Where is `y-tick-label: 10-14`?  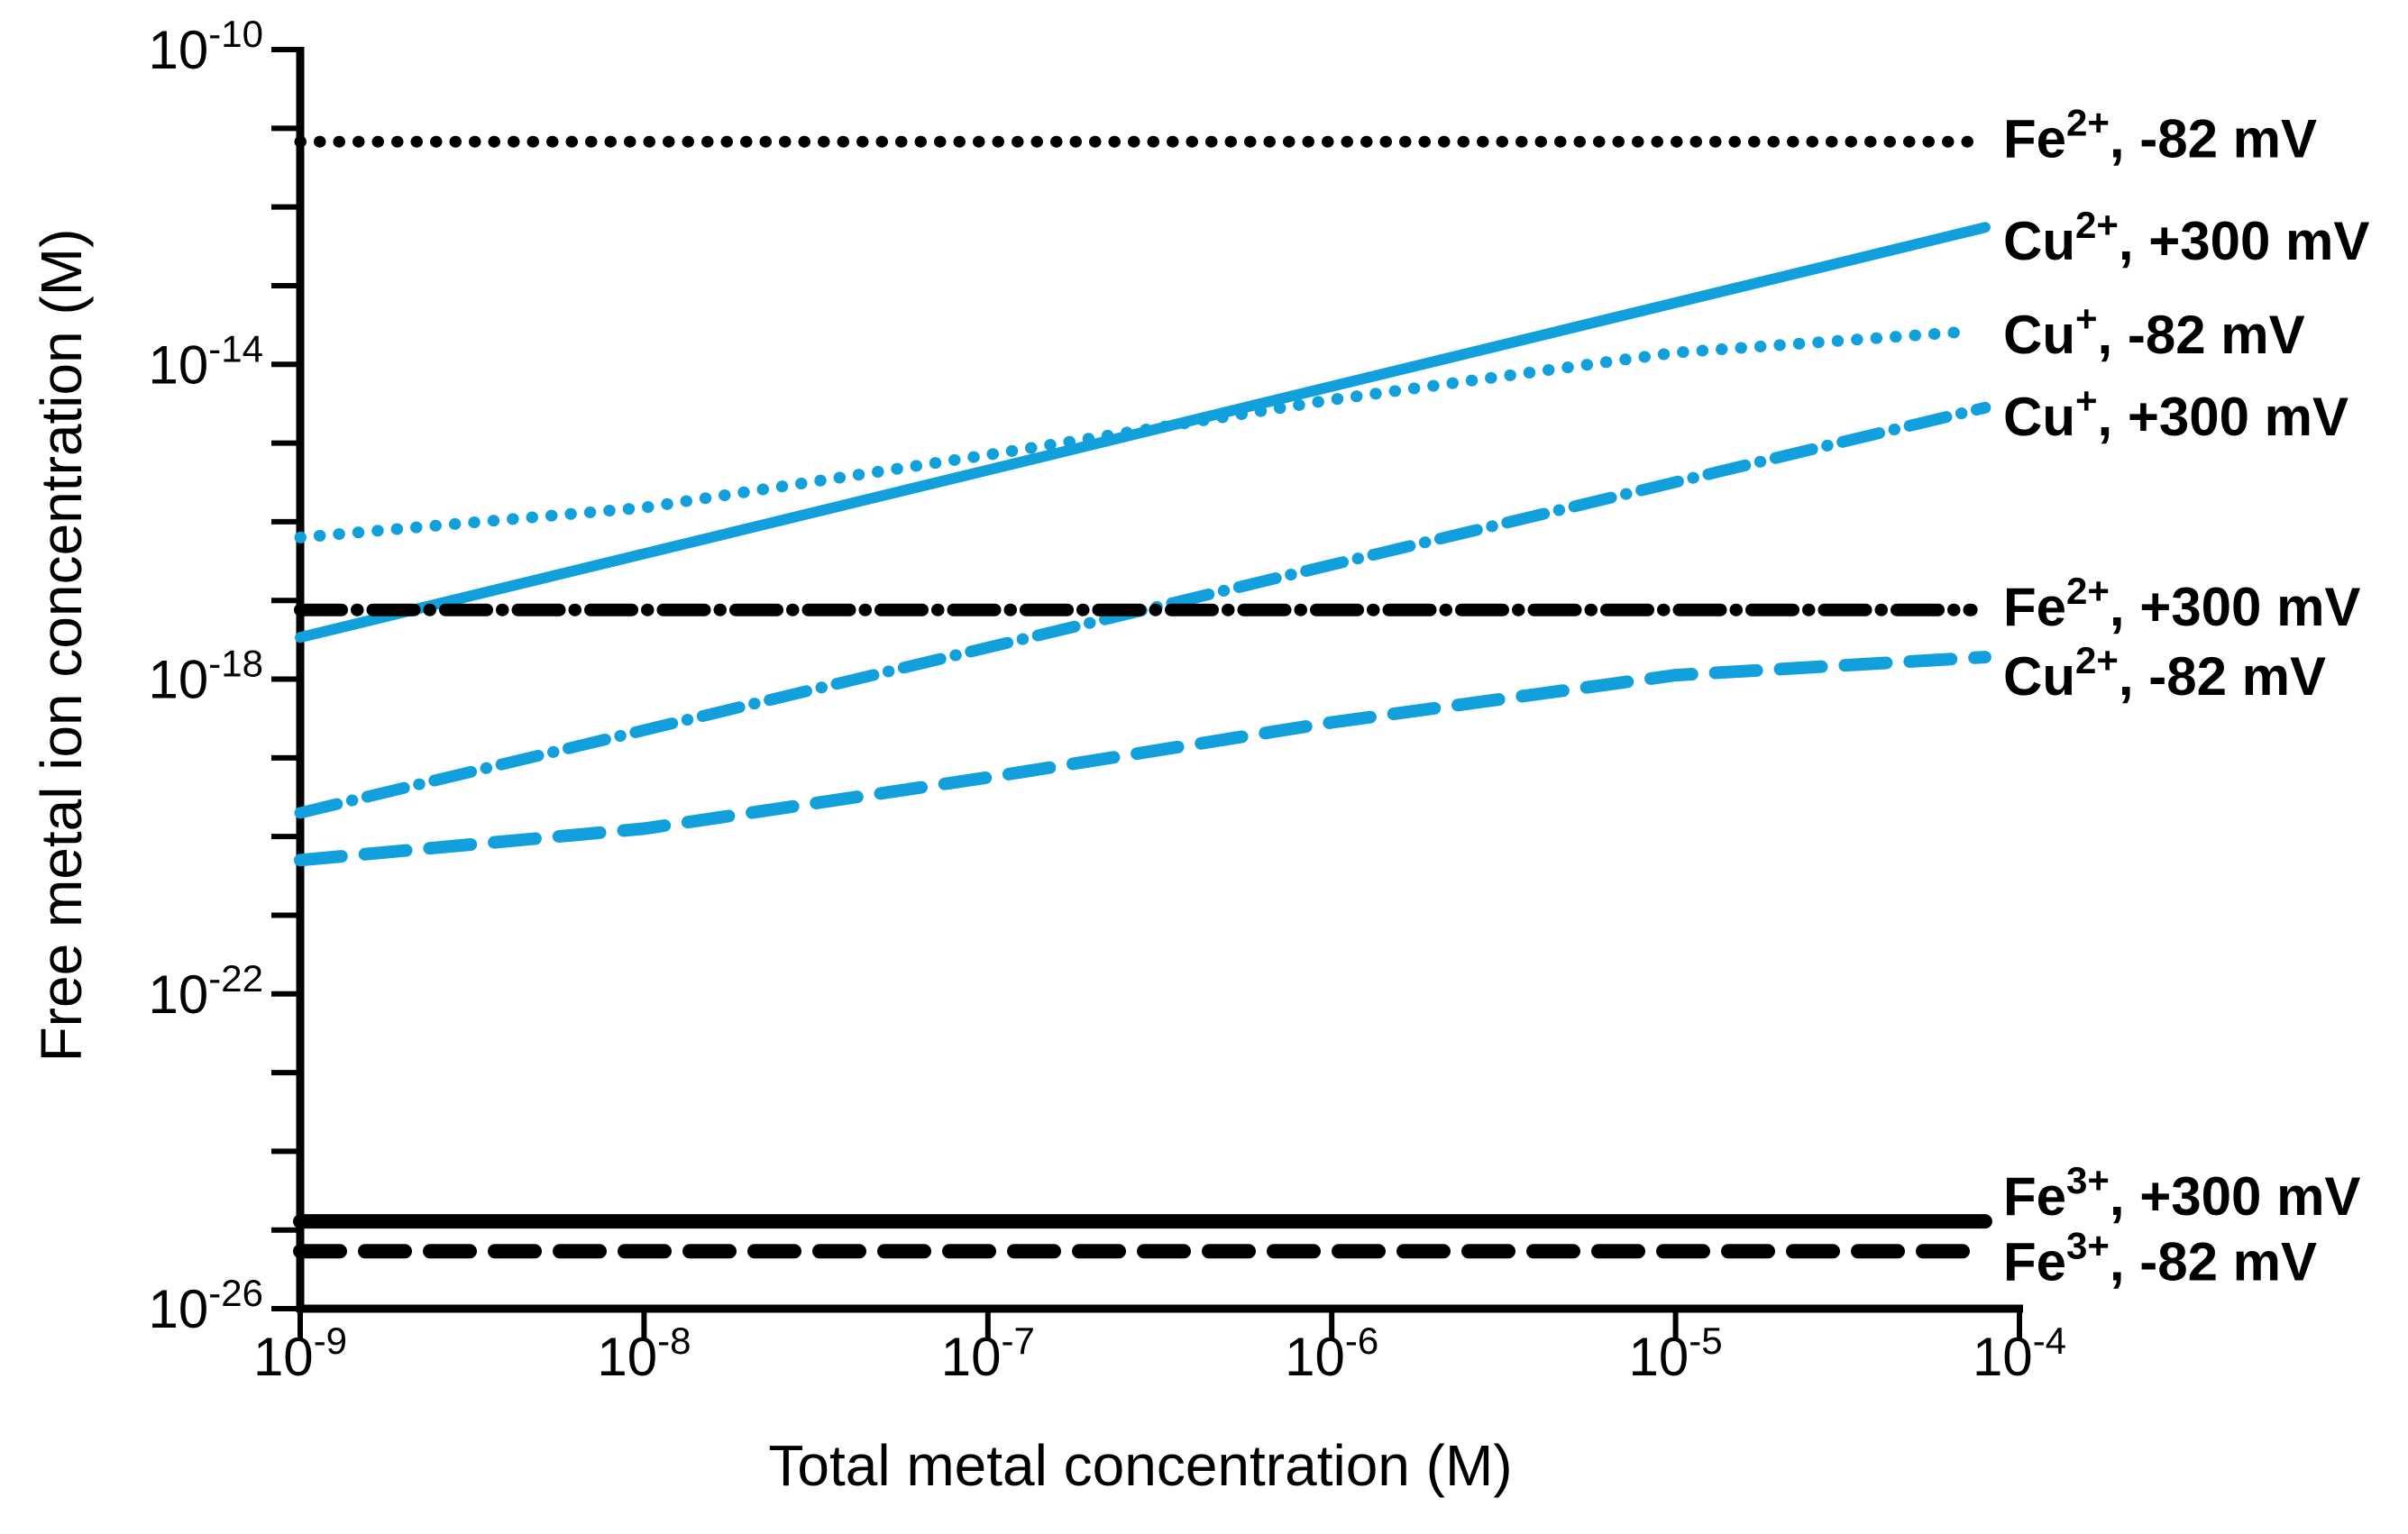
y-tick-label: 10-14 is located at coordinates (206, 361).